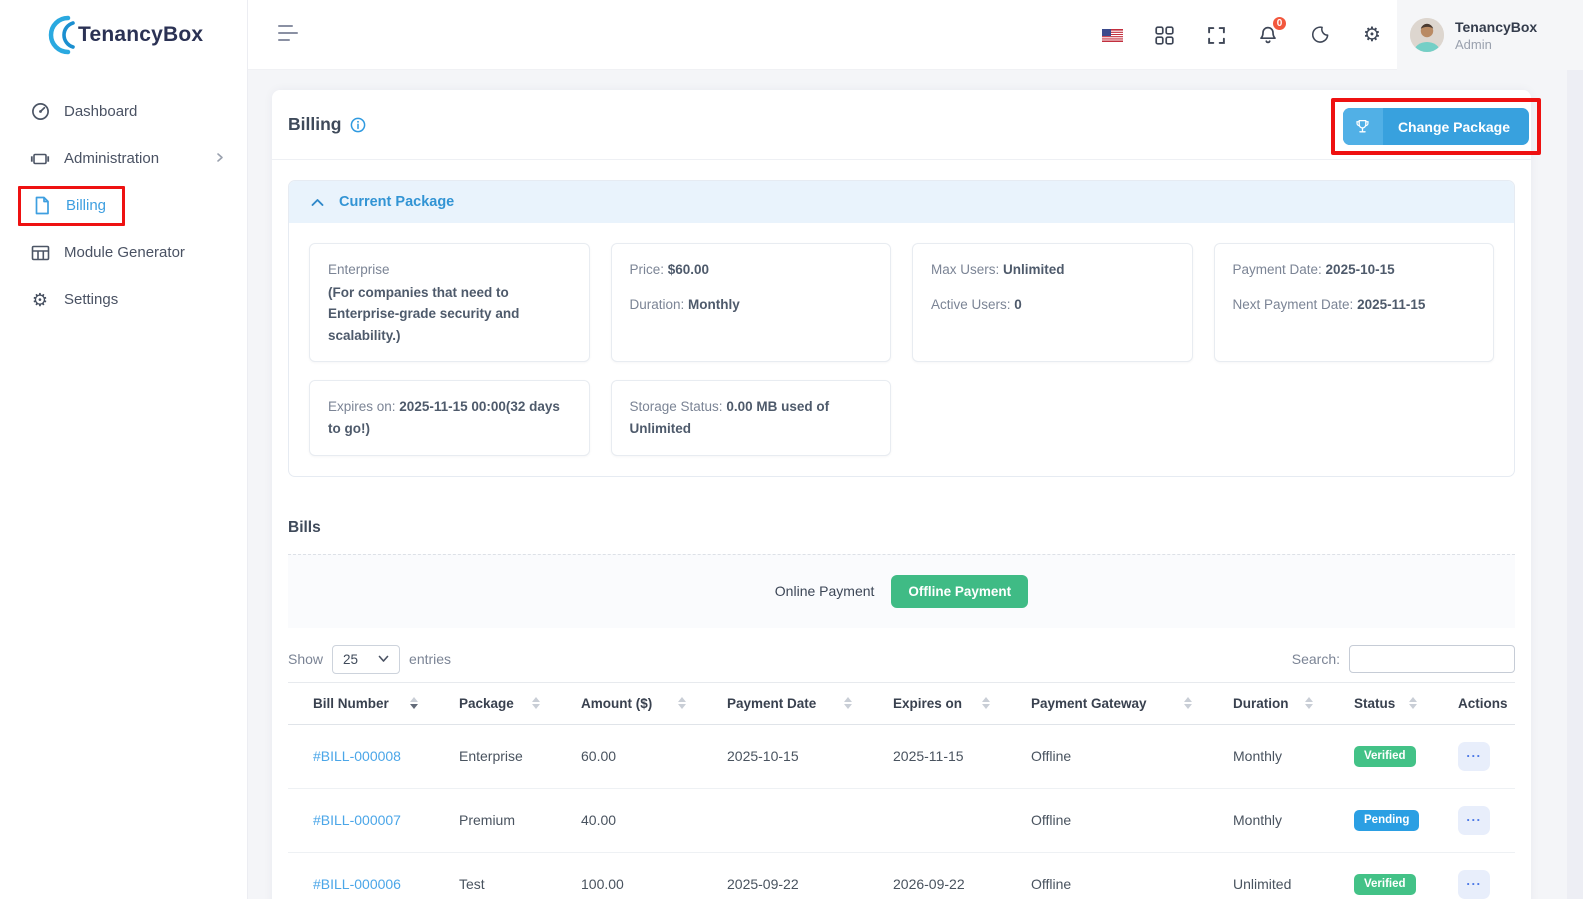 Image resolution: width=1583 pixels, height=899 pixels. Describe the element at coordinates (289, 35) in the screenshot. I see `menu-toggle-icon` at that location.